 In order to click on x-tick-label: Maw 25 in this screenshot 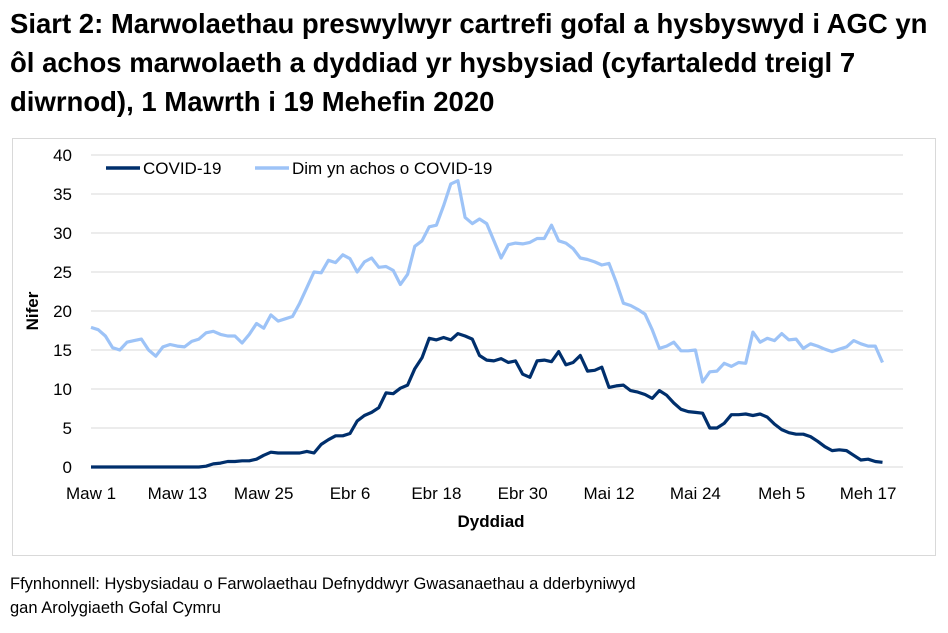, I will do `click(264, 493)`.